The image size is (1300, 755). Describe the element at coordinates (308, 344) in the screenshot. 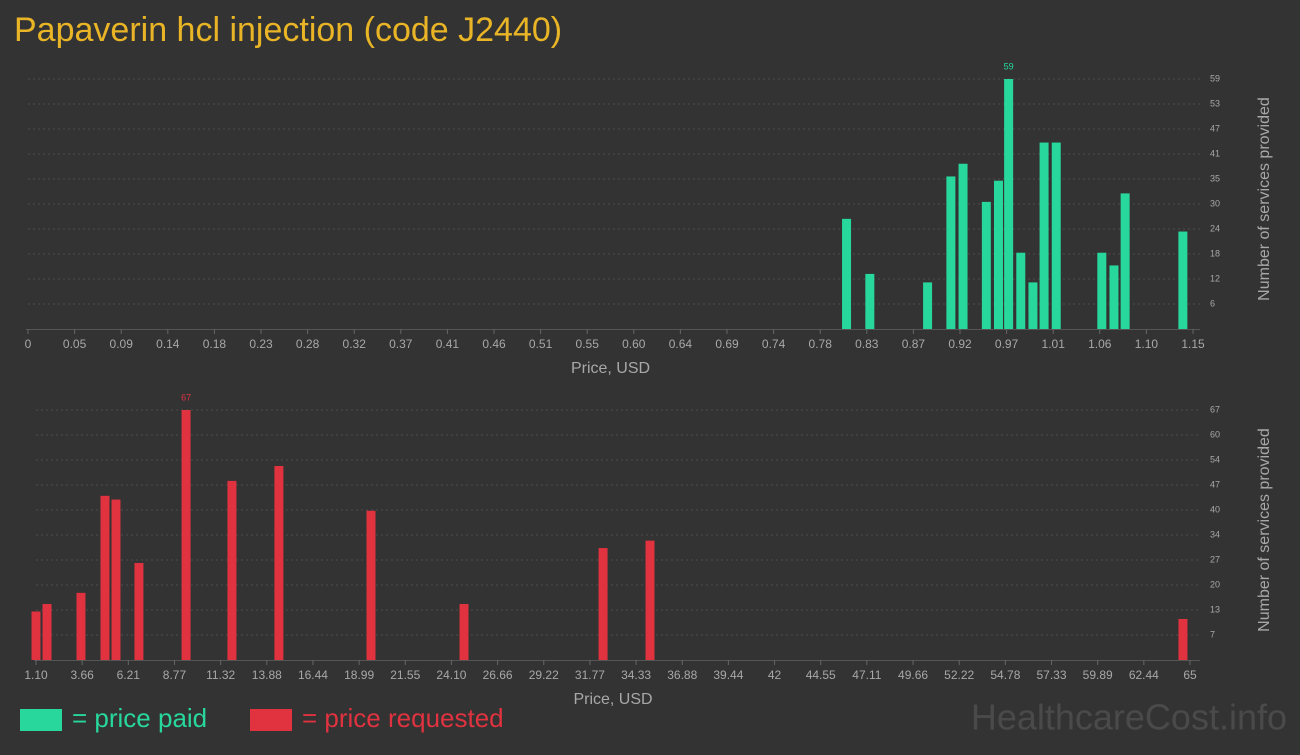

I see `x-tick-label: 0.28` at that location.